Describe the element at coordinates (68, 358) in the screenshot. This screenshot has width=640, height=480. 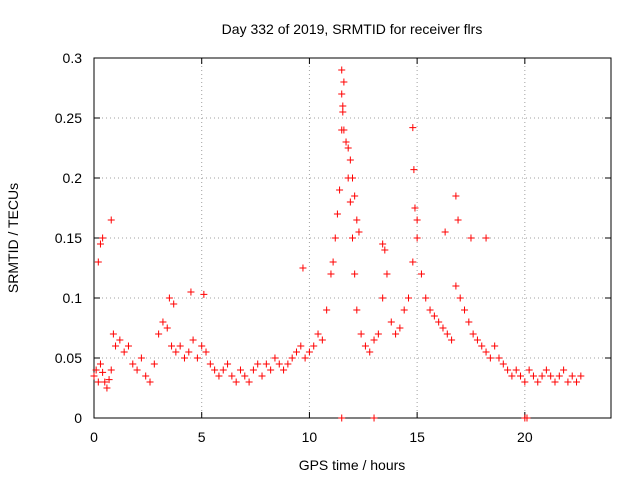
I see `y-tick-label: 0.05` at that location.